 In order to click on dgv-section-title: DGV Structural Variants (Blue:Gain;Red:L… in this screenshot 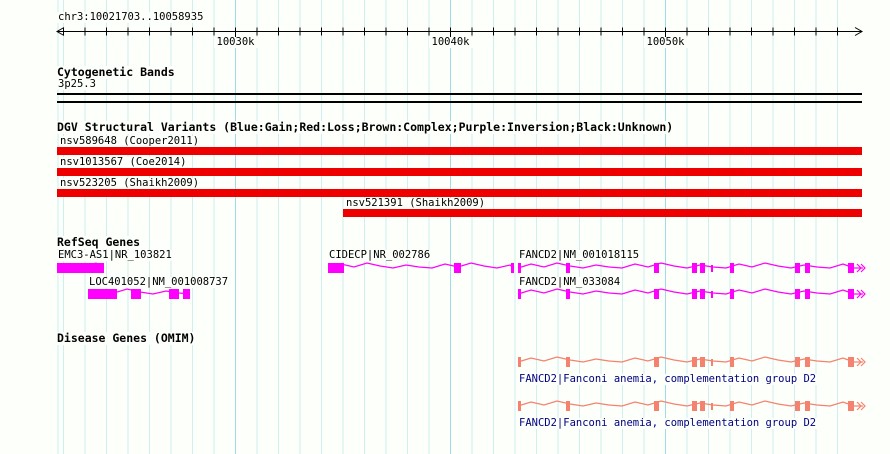, I will do `click(365, 127)`.